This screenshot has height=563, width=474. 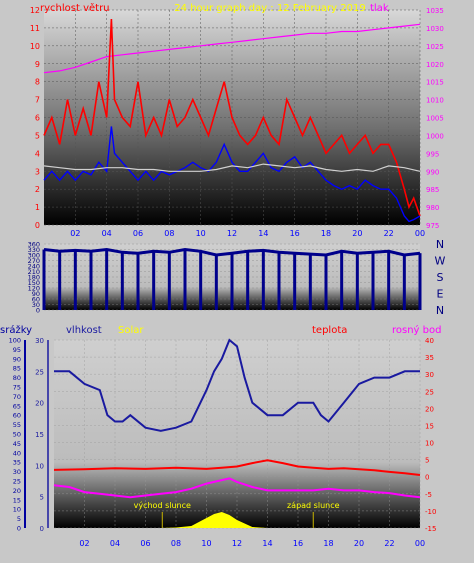 I want to click on rain-y-tick: 5, so click(x=19, y=519).